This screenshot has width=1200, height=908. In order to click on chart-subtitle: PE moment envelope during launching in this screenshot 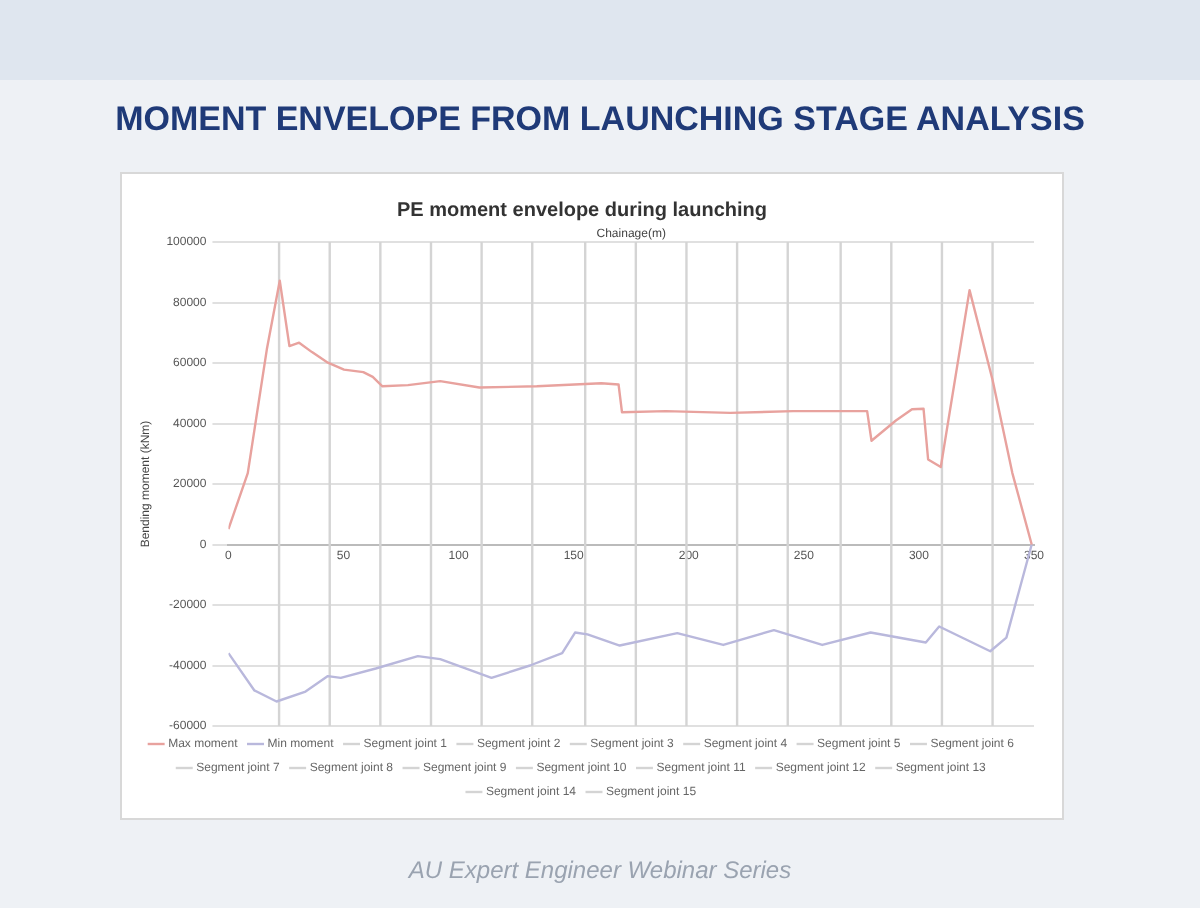, I will do `click(582, 210)`.